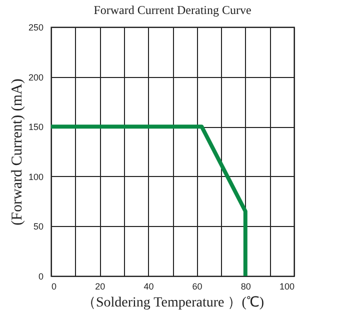 This screenshot has width=356, height=335. I want to click on x-tick-label: 0, so click(54, 287).